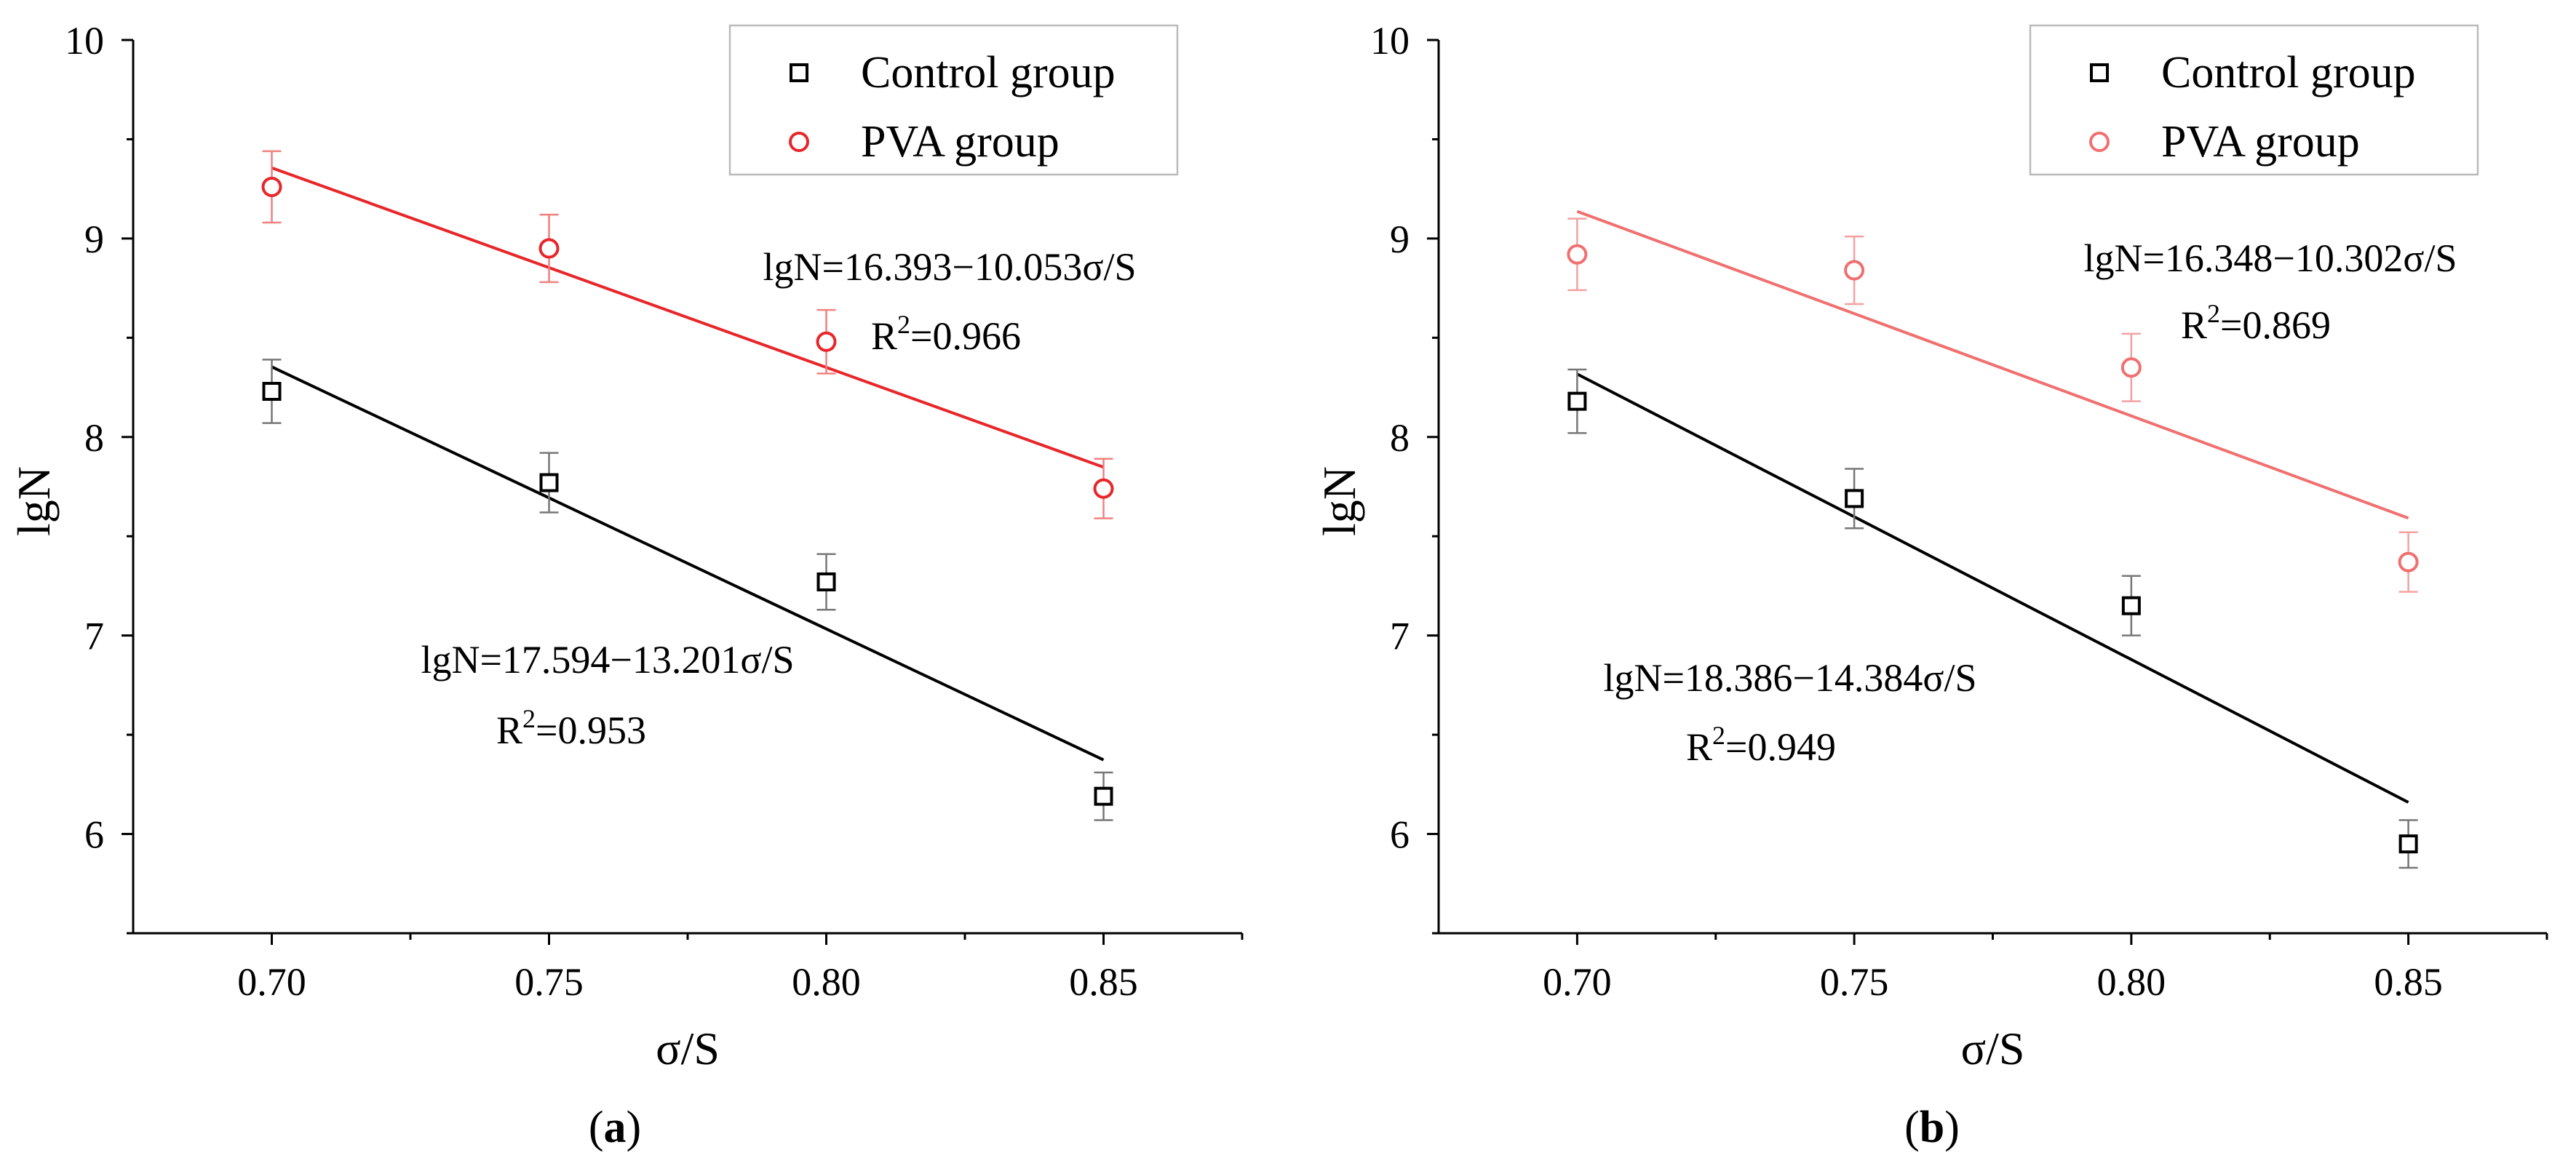 This screenshot has width=2576, height=1166. I want to click on series-control: lgN=18.386−14.384σ/S R2=0.949, so click(1992, 618).